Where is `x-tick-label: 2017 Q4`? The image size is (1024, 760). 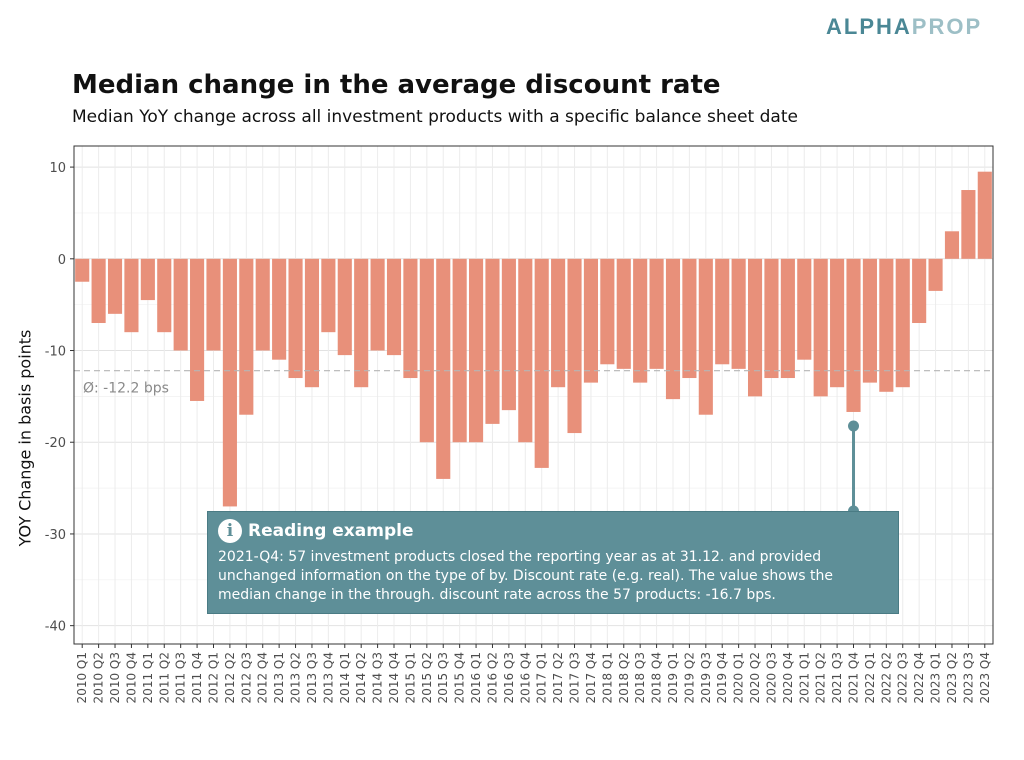 x-tick-label: 2017 Q4 is located at coordinates (591, 677).